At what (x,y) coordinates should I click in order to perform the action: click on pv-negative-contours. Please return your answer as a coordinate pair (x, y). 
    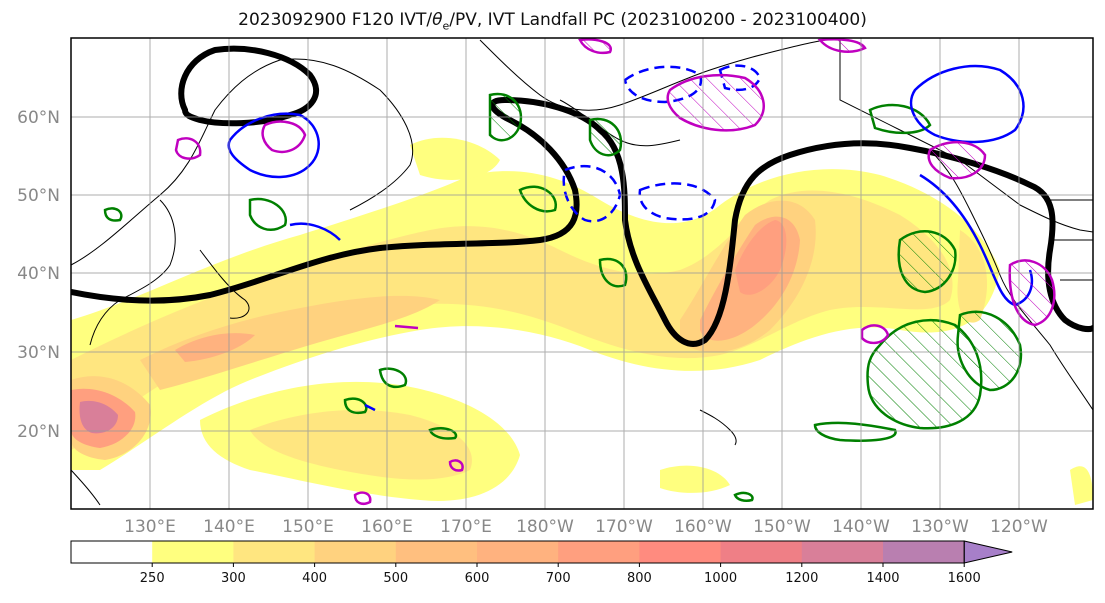
    Looking at the image, I should click on (662, 143).